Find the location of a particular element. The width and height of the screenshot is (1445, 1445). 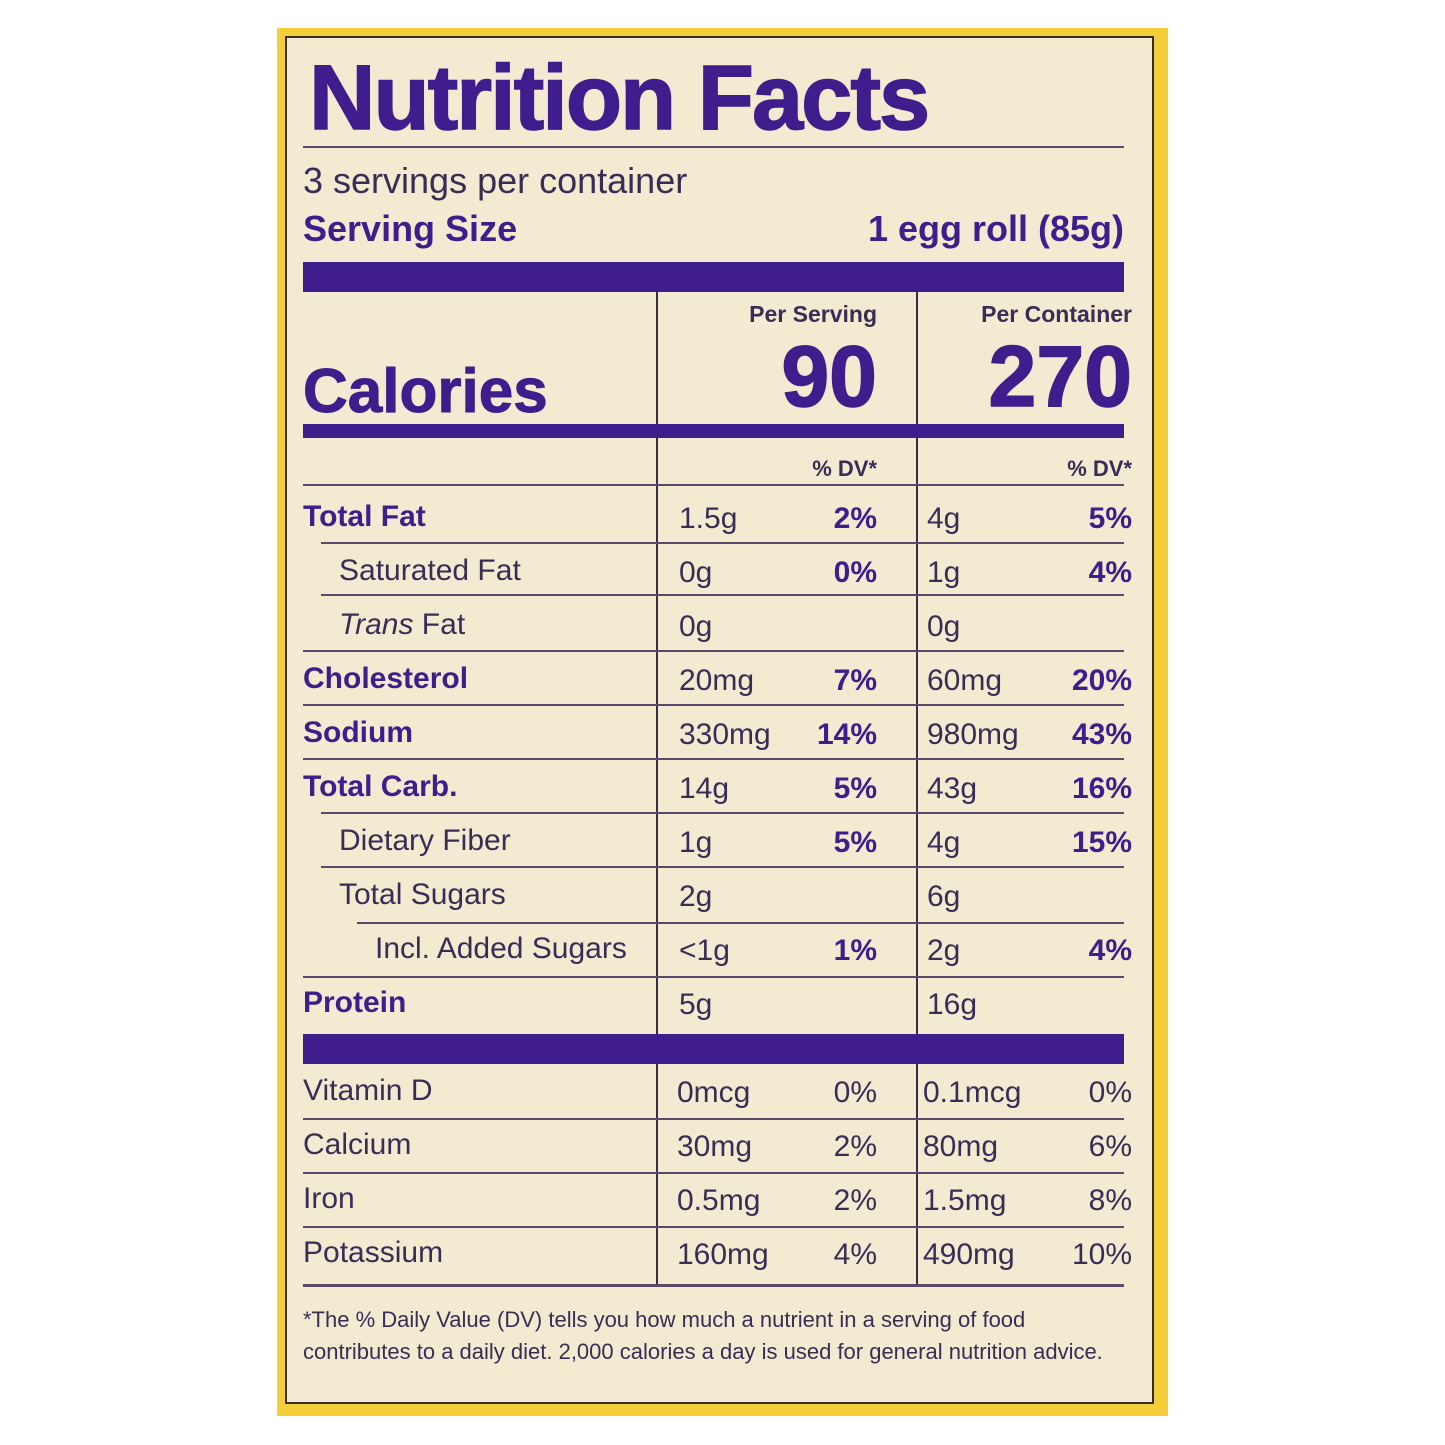

container-dv: 20% is located at coordinates (1101, 680).